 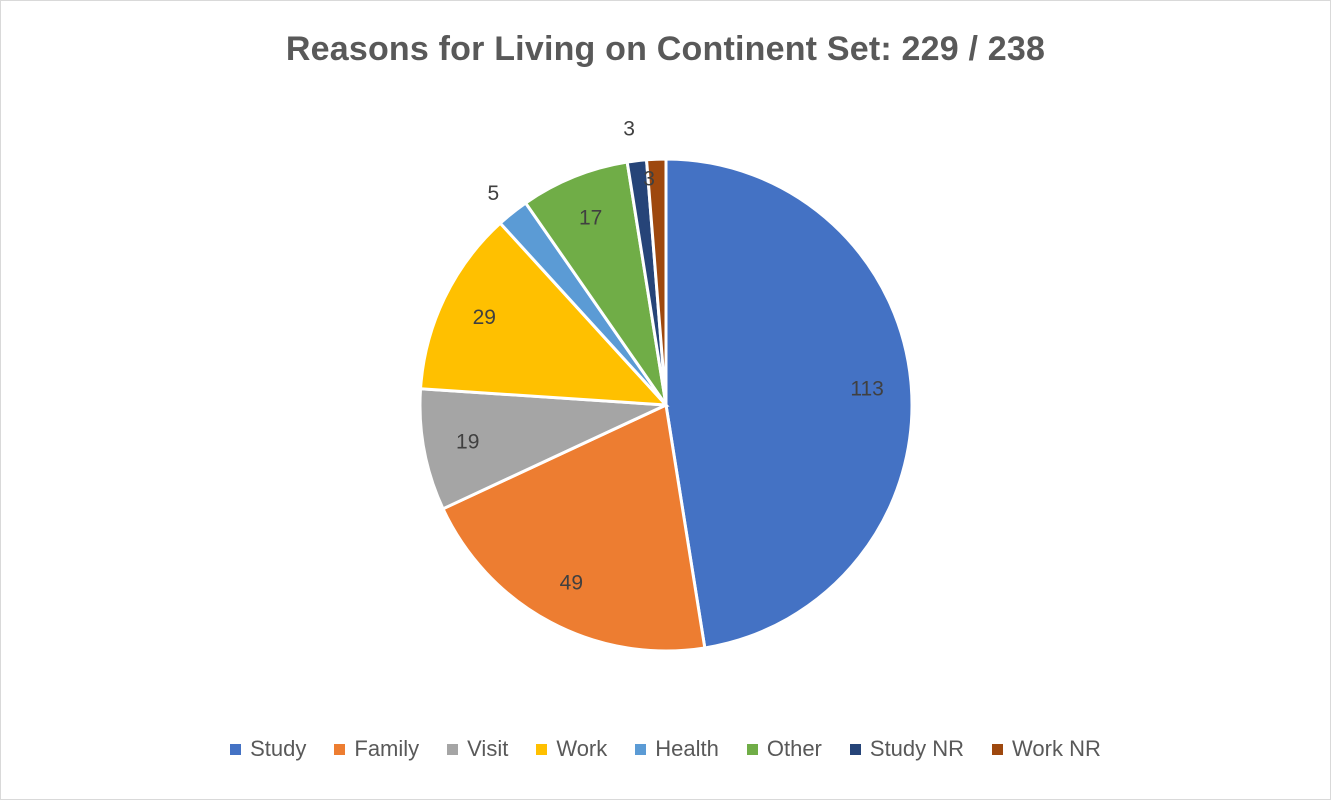 What do you see at coordinates (656, 281) in the screenshot?
I see `pie-slice-work-nr` at bounding box center [656, 281].